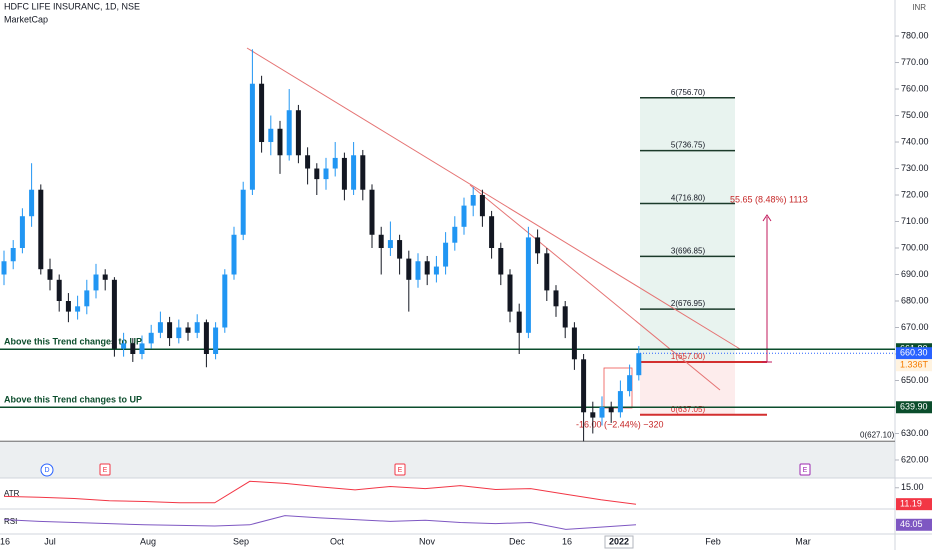 This screenshot has width=932, height=550. I want to click on atr-tag, so click(914, 504).